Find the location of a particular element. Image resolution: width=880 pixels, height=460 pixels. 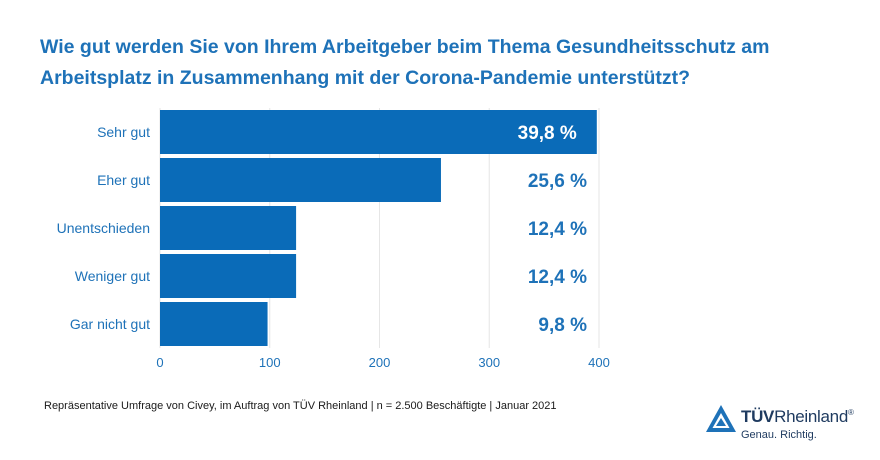

logo-brand: TÜVRheinland® is located at coordinates (797, 417).